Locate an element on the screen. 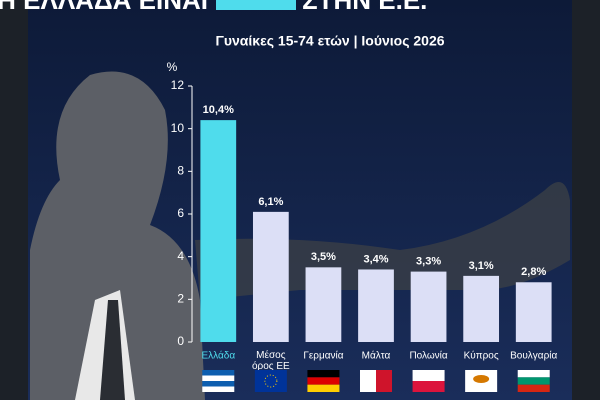 The image size is (600, 400). y-tick-label: 2 is located at coordinates (180, 299).